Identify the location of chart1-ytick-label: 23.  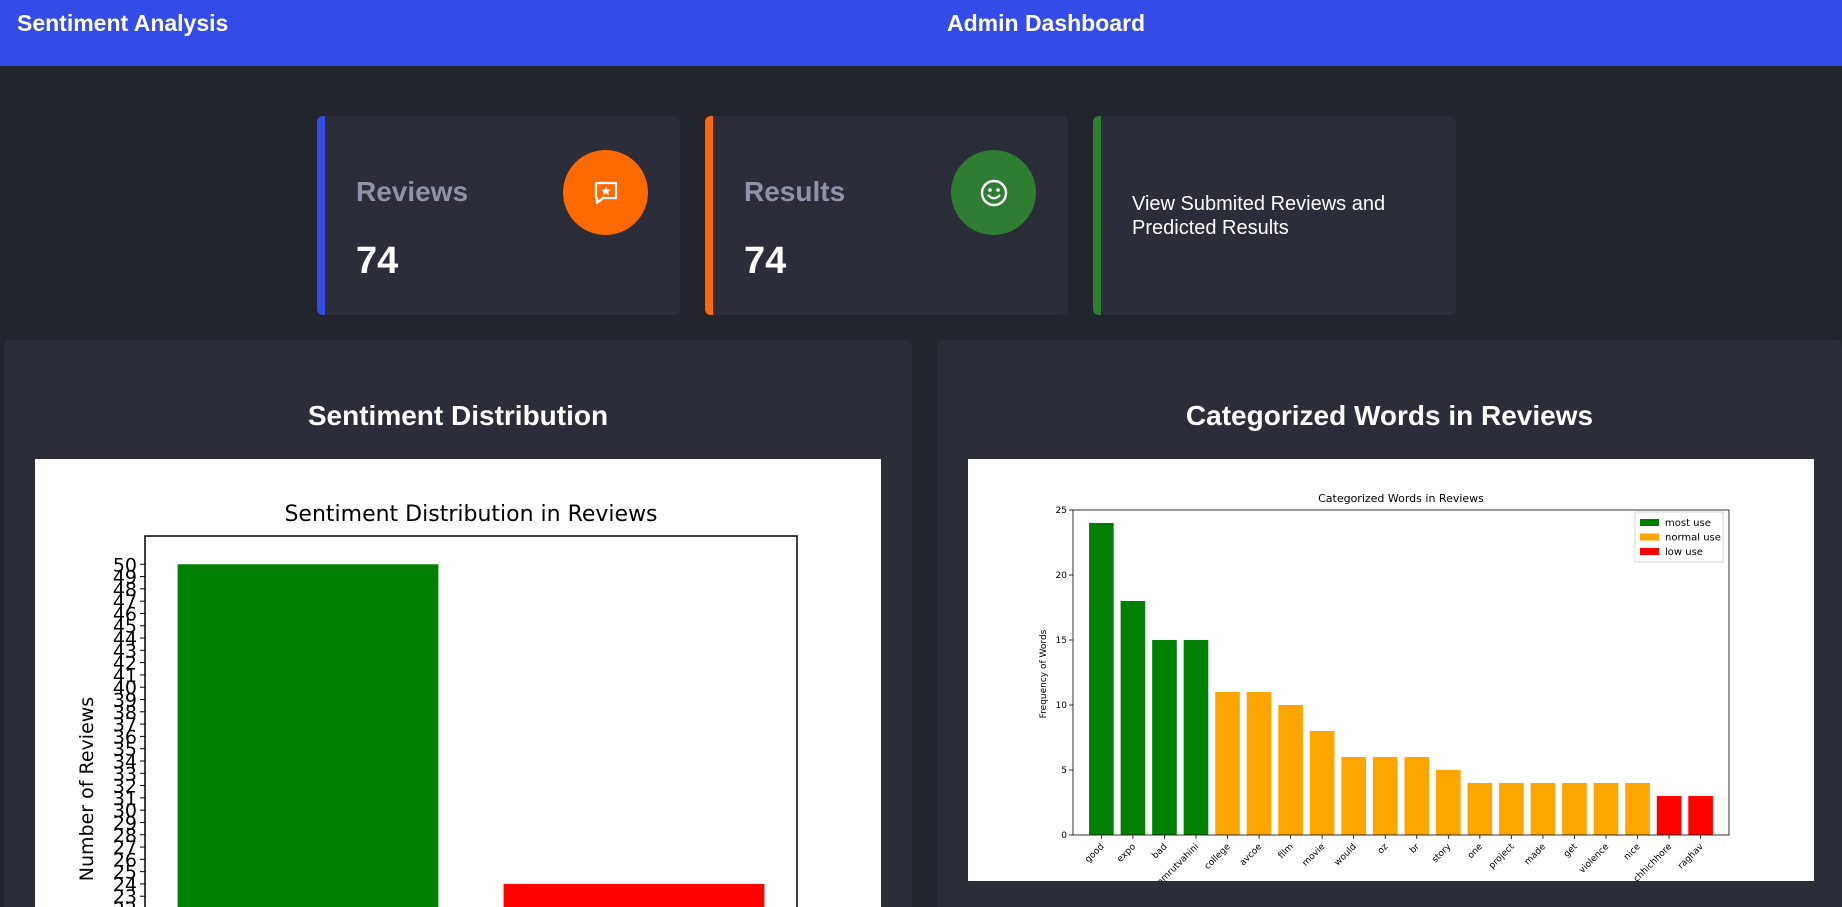
(125, 896).